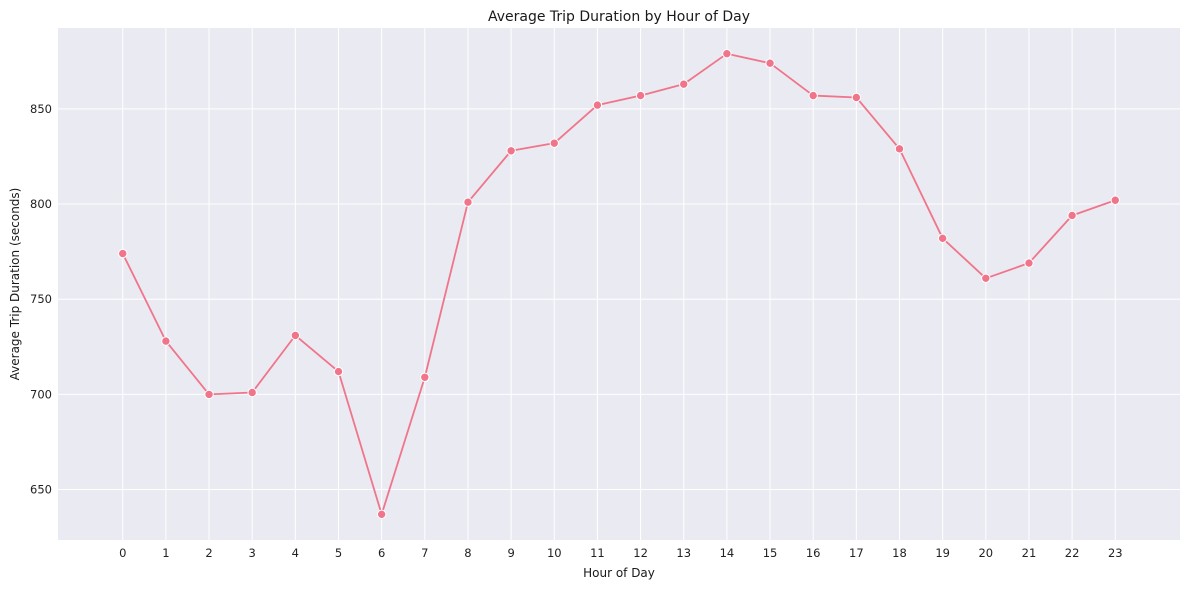 The height and width of the screenshot is (590, 1189). What do you see at coordinates (1115, 553) in the screenshot?
I see `x-tick-label: 23` at bounding box center [1115, 553].